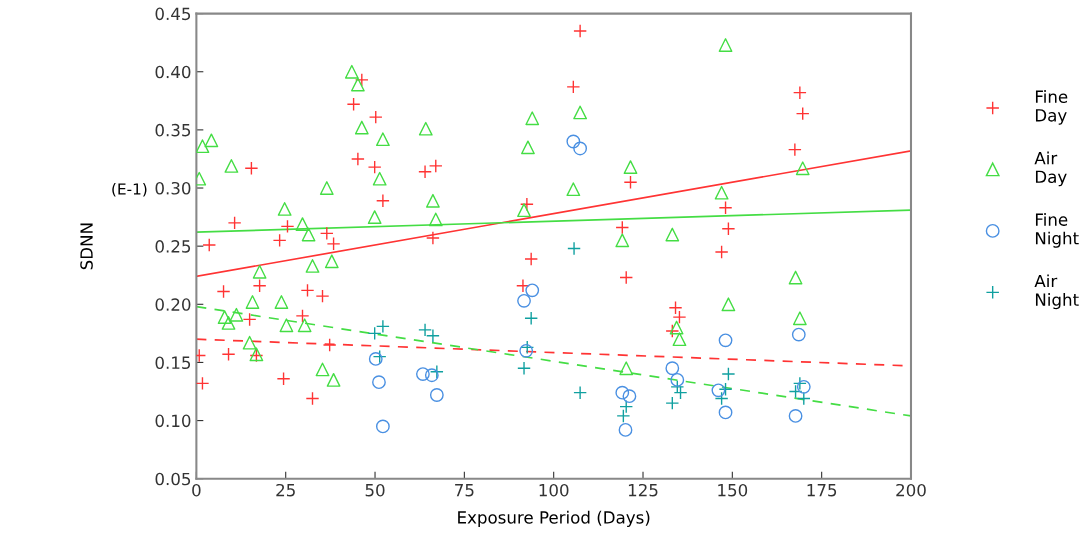 This screenshot has width=1091, height=544. Describe the element at coordinates (173, 130) in the screenshot. I see `y-tick-label: 0.35` at that location.